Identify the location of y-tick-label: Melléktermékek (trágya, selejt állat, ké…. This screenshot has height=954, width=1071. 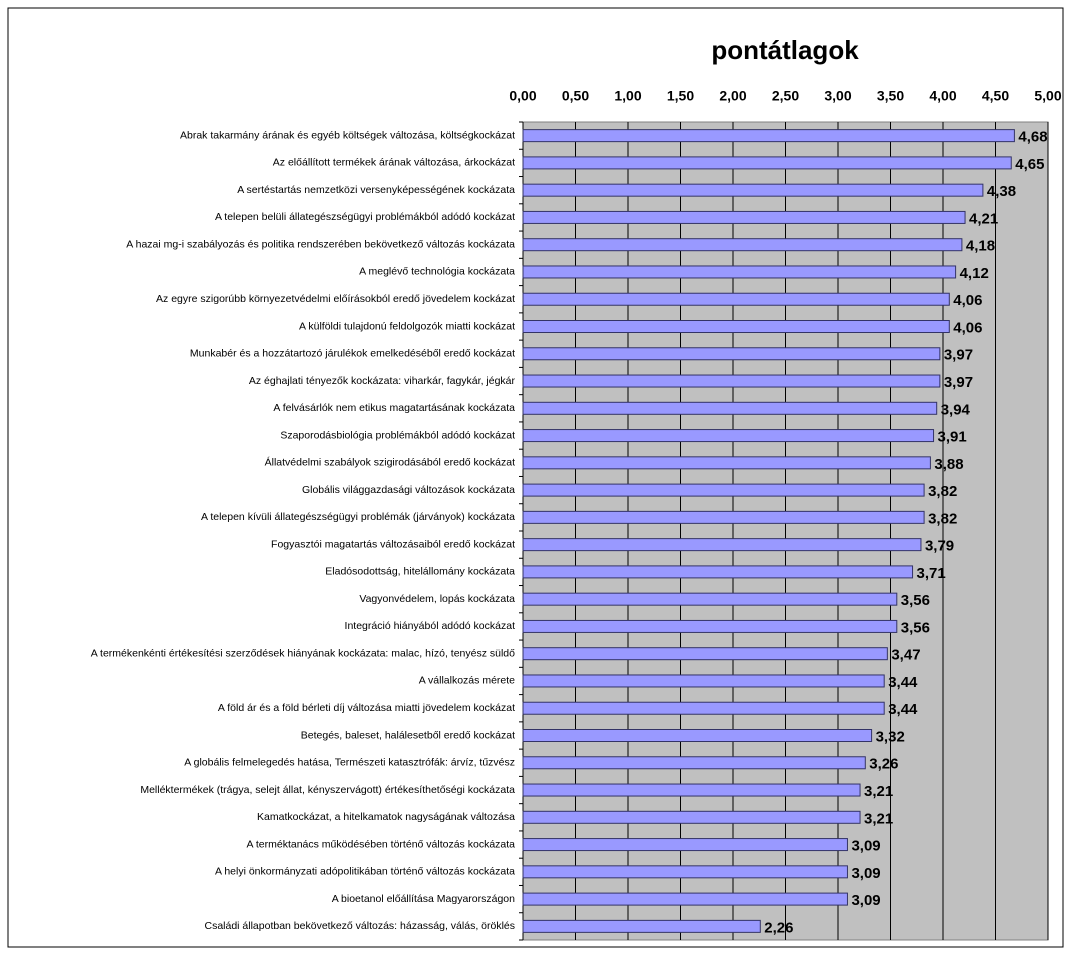
(327, 790).